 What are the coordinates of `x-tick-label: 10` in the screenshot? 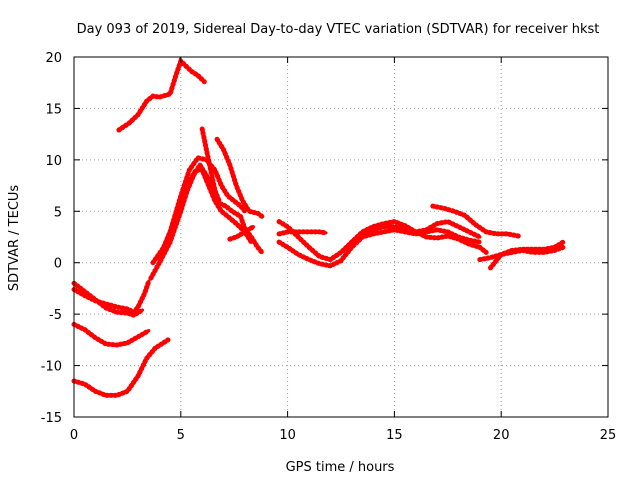 It's located at (287, 435).